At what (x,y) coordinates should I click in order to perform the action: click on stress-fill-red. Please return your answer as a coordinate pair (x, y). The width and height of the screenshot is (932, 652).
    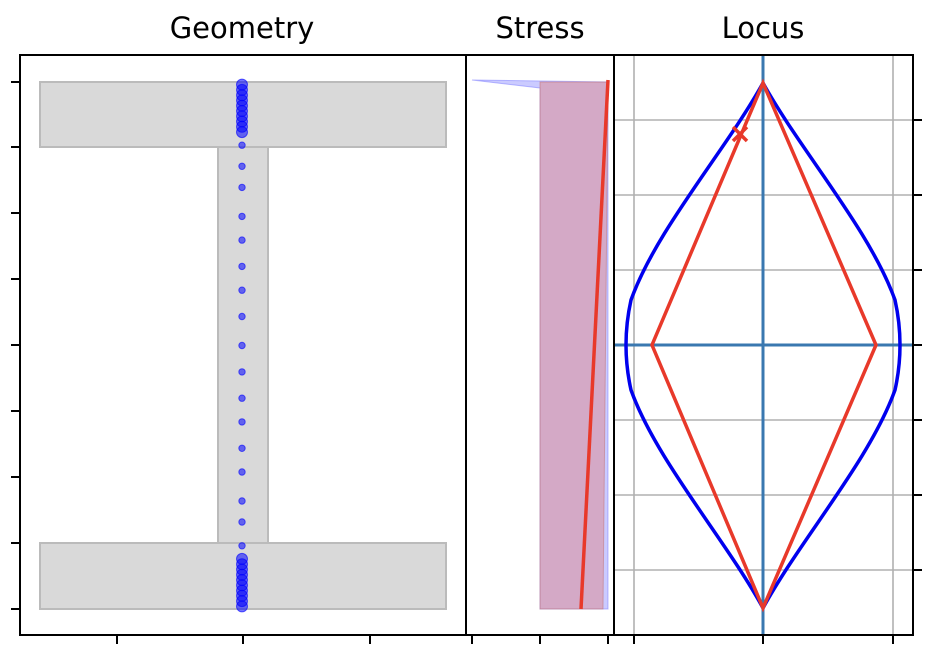
    Looking at the image, I should click on (574, 345).